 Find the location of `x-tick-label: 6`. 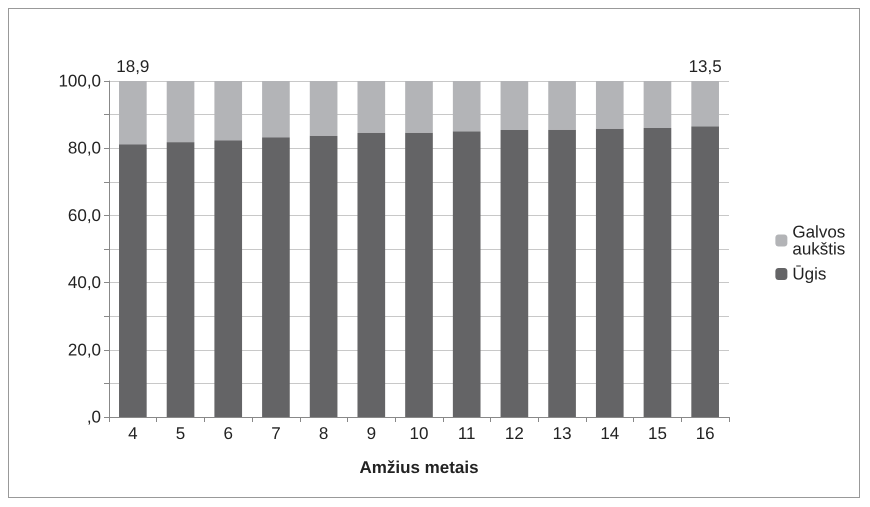

x-tick-label: 6 is located at coordinates (228, 433).